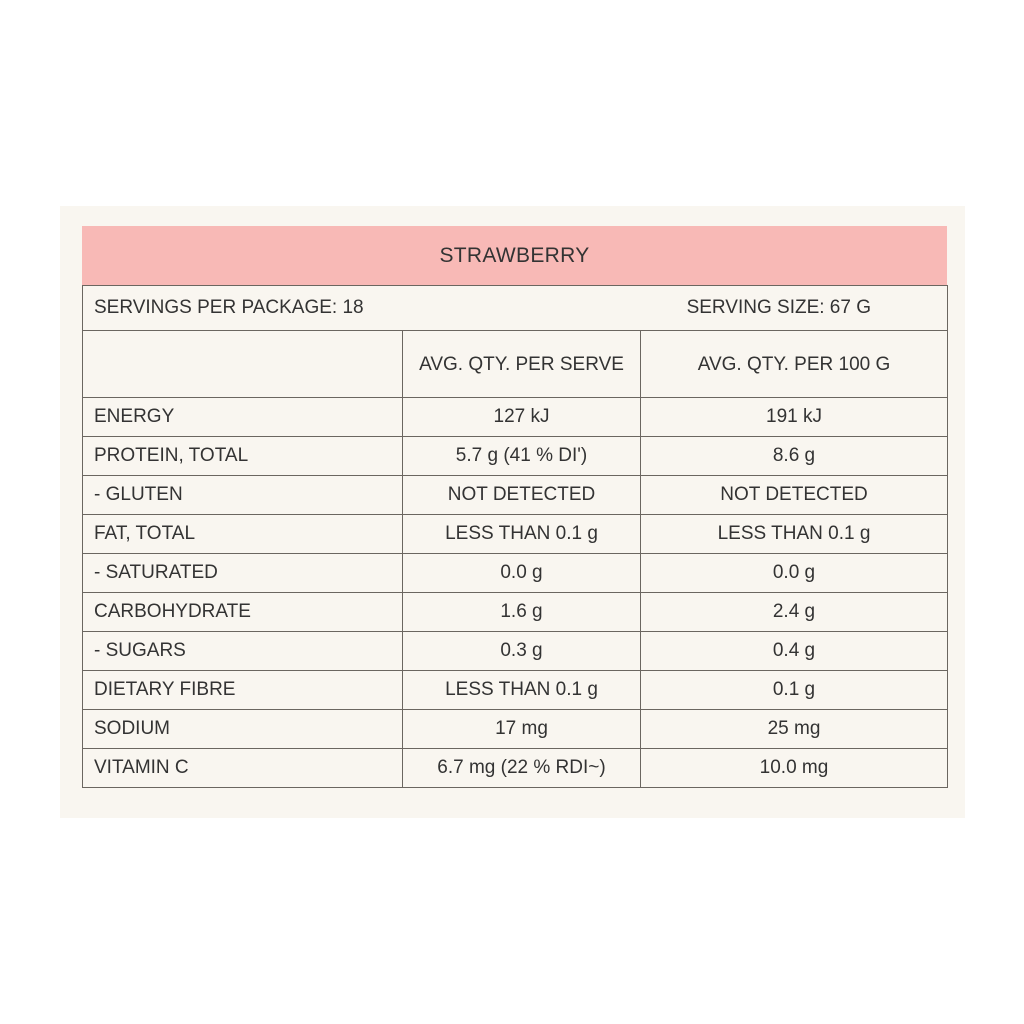 The image size is (1024, 1024). What do you see at coordinates (242, 456) in the screenshot?
I see `nutrient-label: PROTEIN, TOTAL` at bounding box center [242, 456].